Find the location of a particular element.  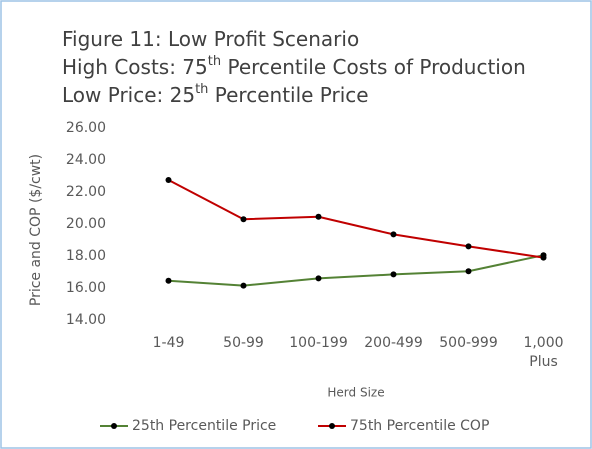

title-text: Percentile Price is located at coordinates (288, 95).